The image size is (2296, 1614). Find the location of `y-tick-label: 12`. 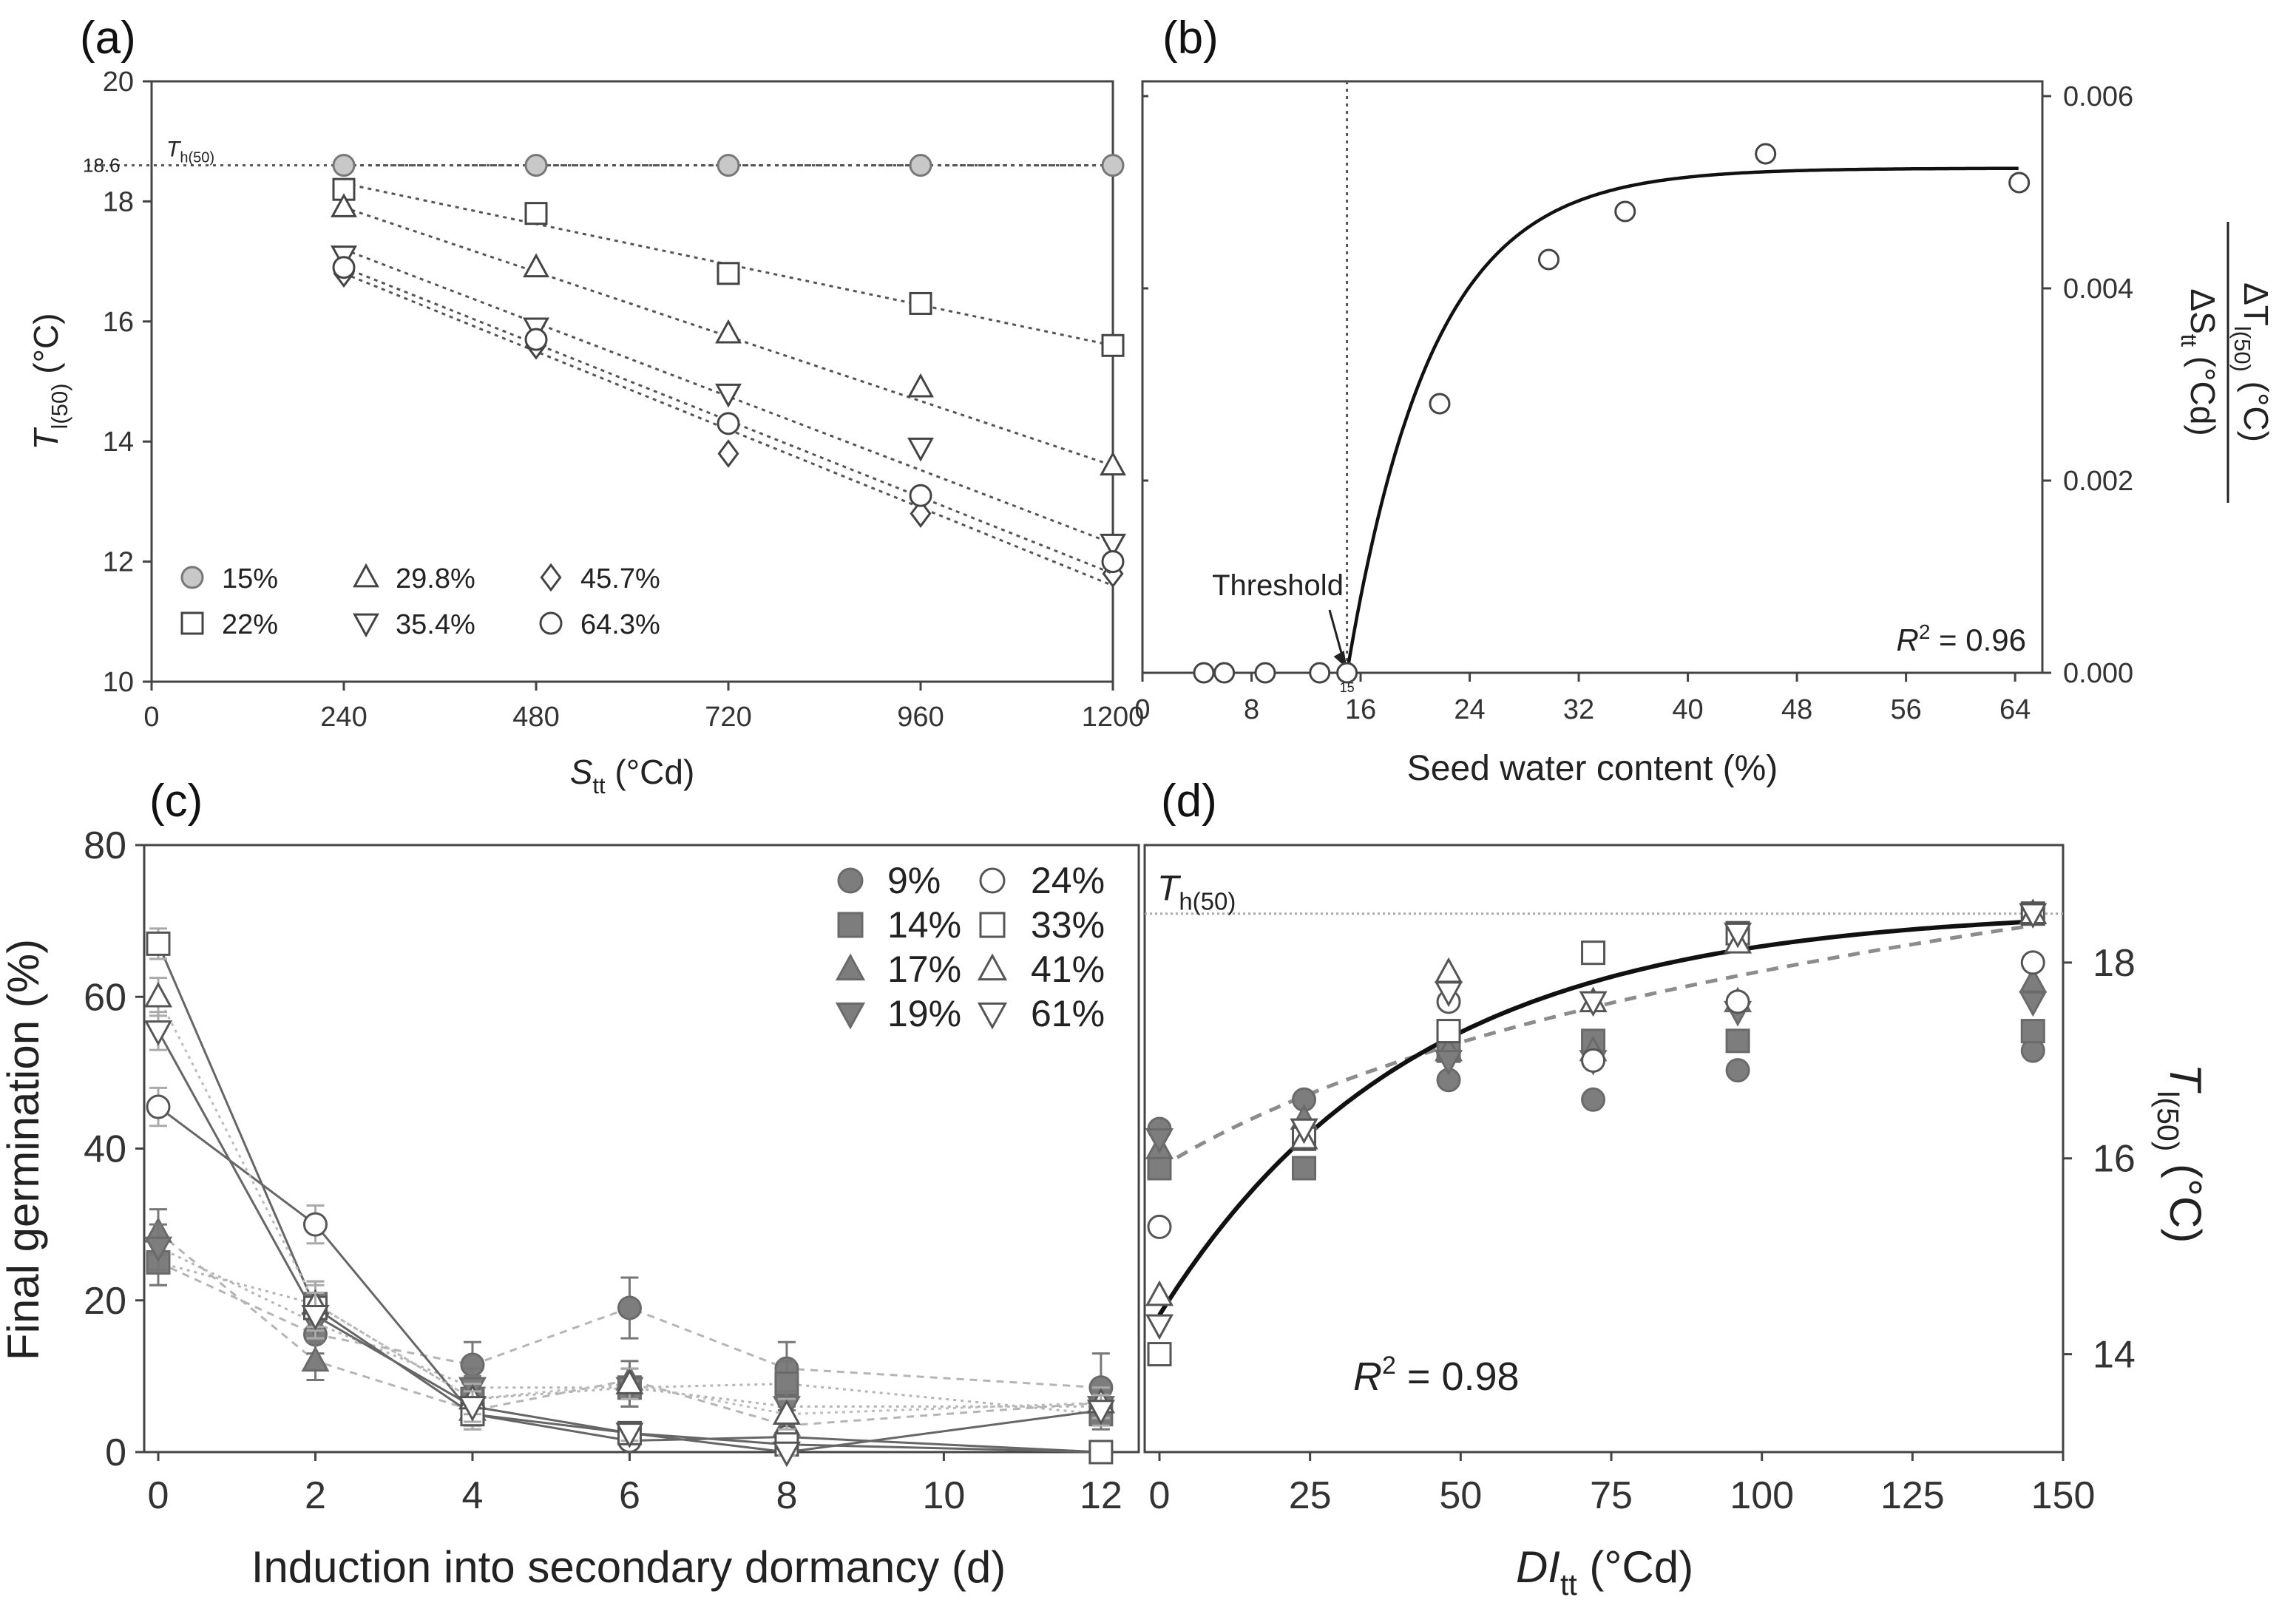

y-tick-label: 12 is located at coordinates (119, 562).